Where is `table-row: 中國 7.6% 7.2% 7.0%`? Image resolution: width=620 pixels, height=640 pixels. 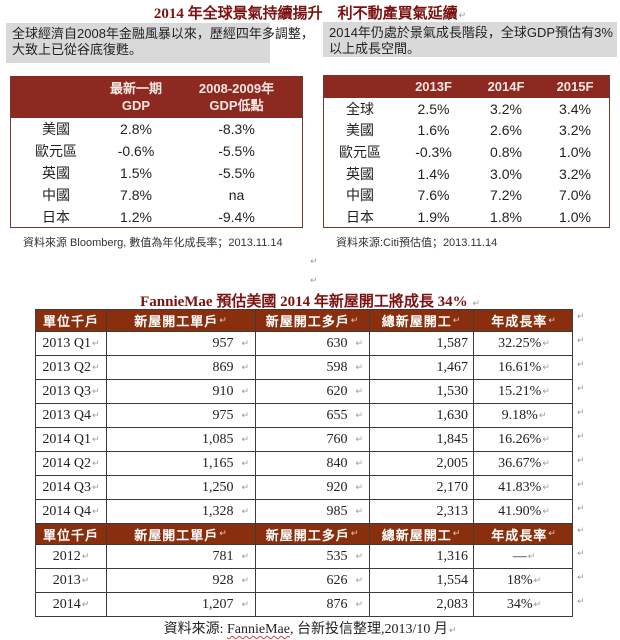 table-row: 中國 7.6% 7.2% 7.0% is located at coordinates (468, 195).